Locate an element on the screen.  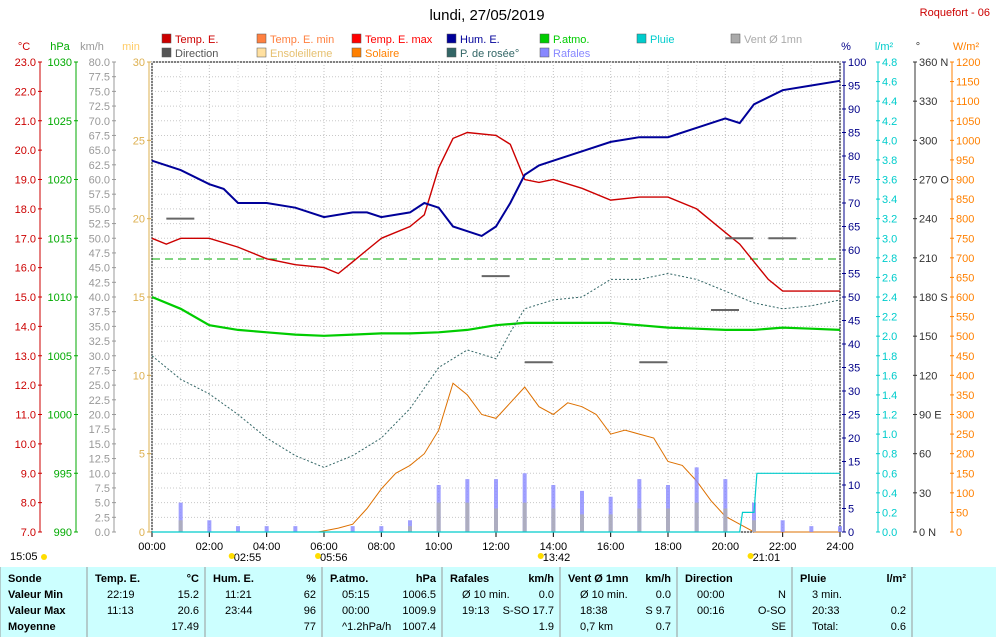
solar-axis-tick: 50 is located at coordinates (962, 513).